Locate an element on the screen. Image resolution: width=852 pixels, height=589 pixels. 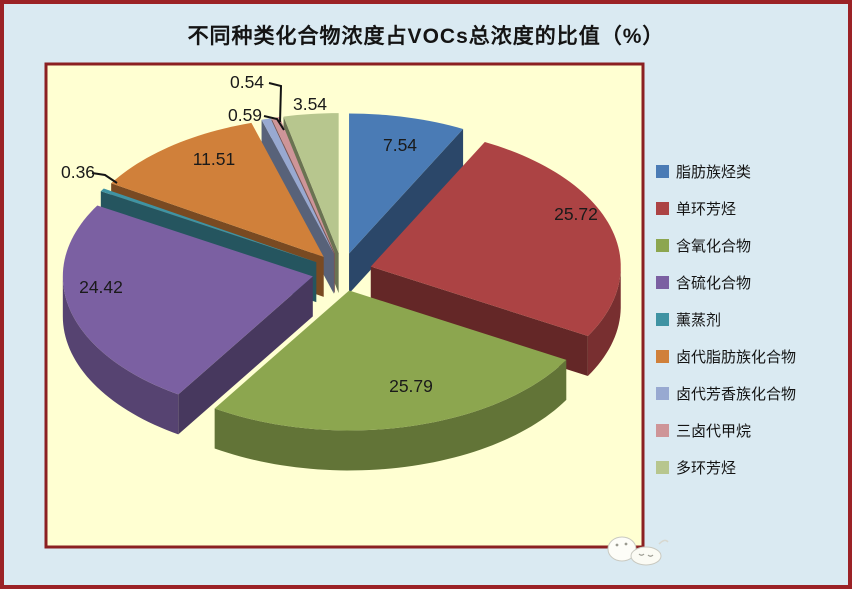
legend-item: 三卤代甲烷 is located at coordinates (726, 430).